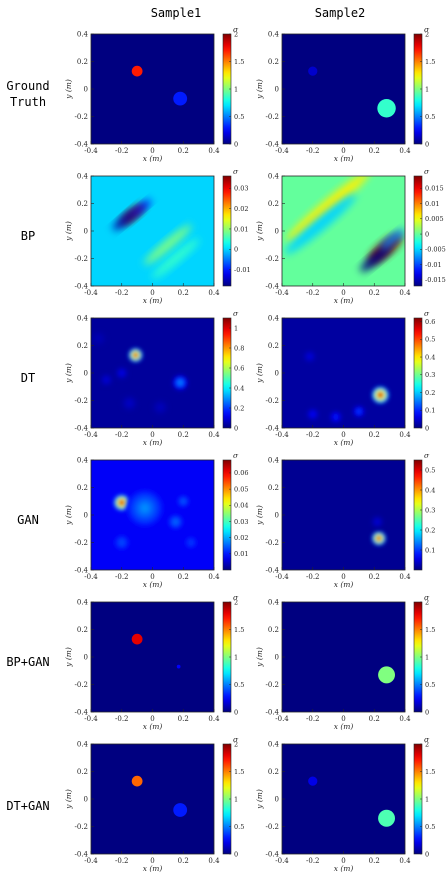 The image size is (446, 879). I want to click on row-label-dt-gan: DT+GAN, so click(28, 806).